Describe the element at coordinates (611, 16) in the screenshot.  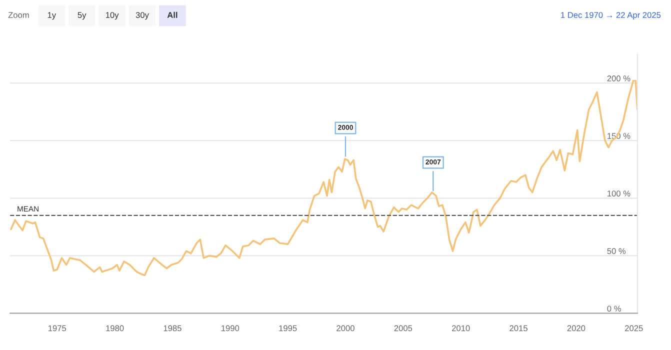
I see `text: 1 Dec 1970 → 22 Apr 2025` at that location.